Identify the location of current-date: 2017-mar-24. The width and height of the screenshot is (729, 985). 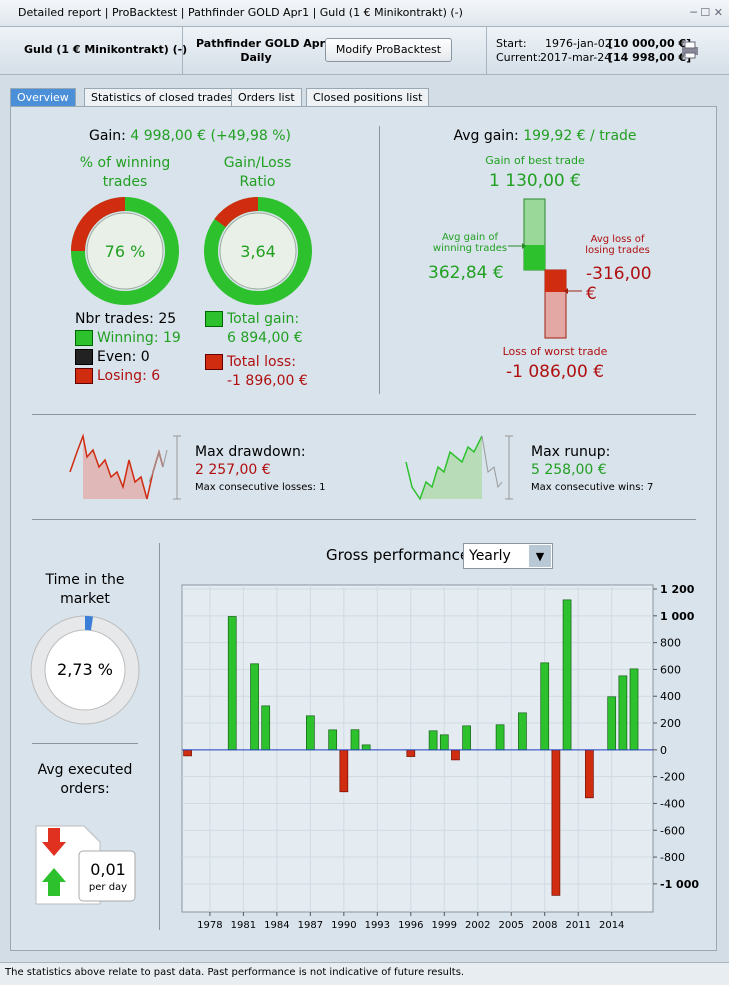
(576, 57).